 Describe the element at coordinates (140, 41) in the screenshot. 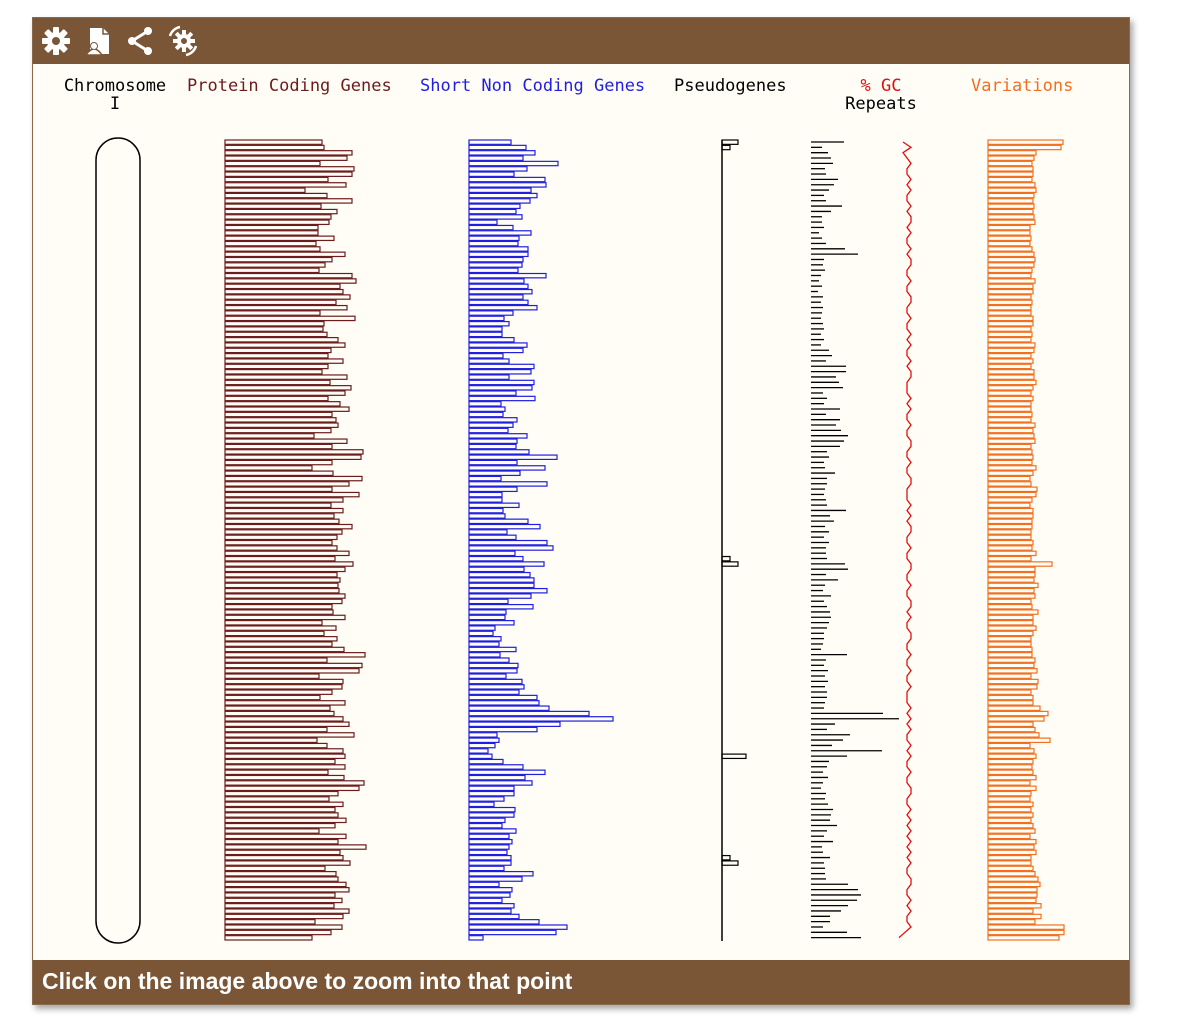

I see `share-icon` at that location.